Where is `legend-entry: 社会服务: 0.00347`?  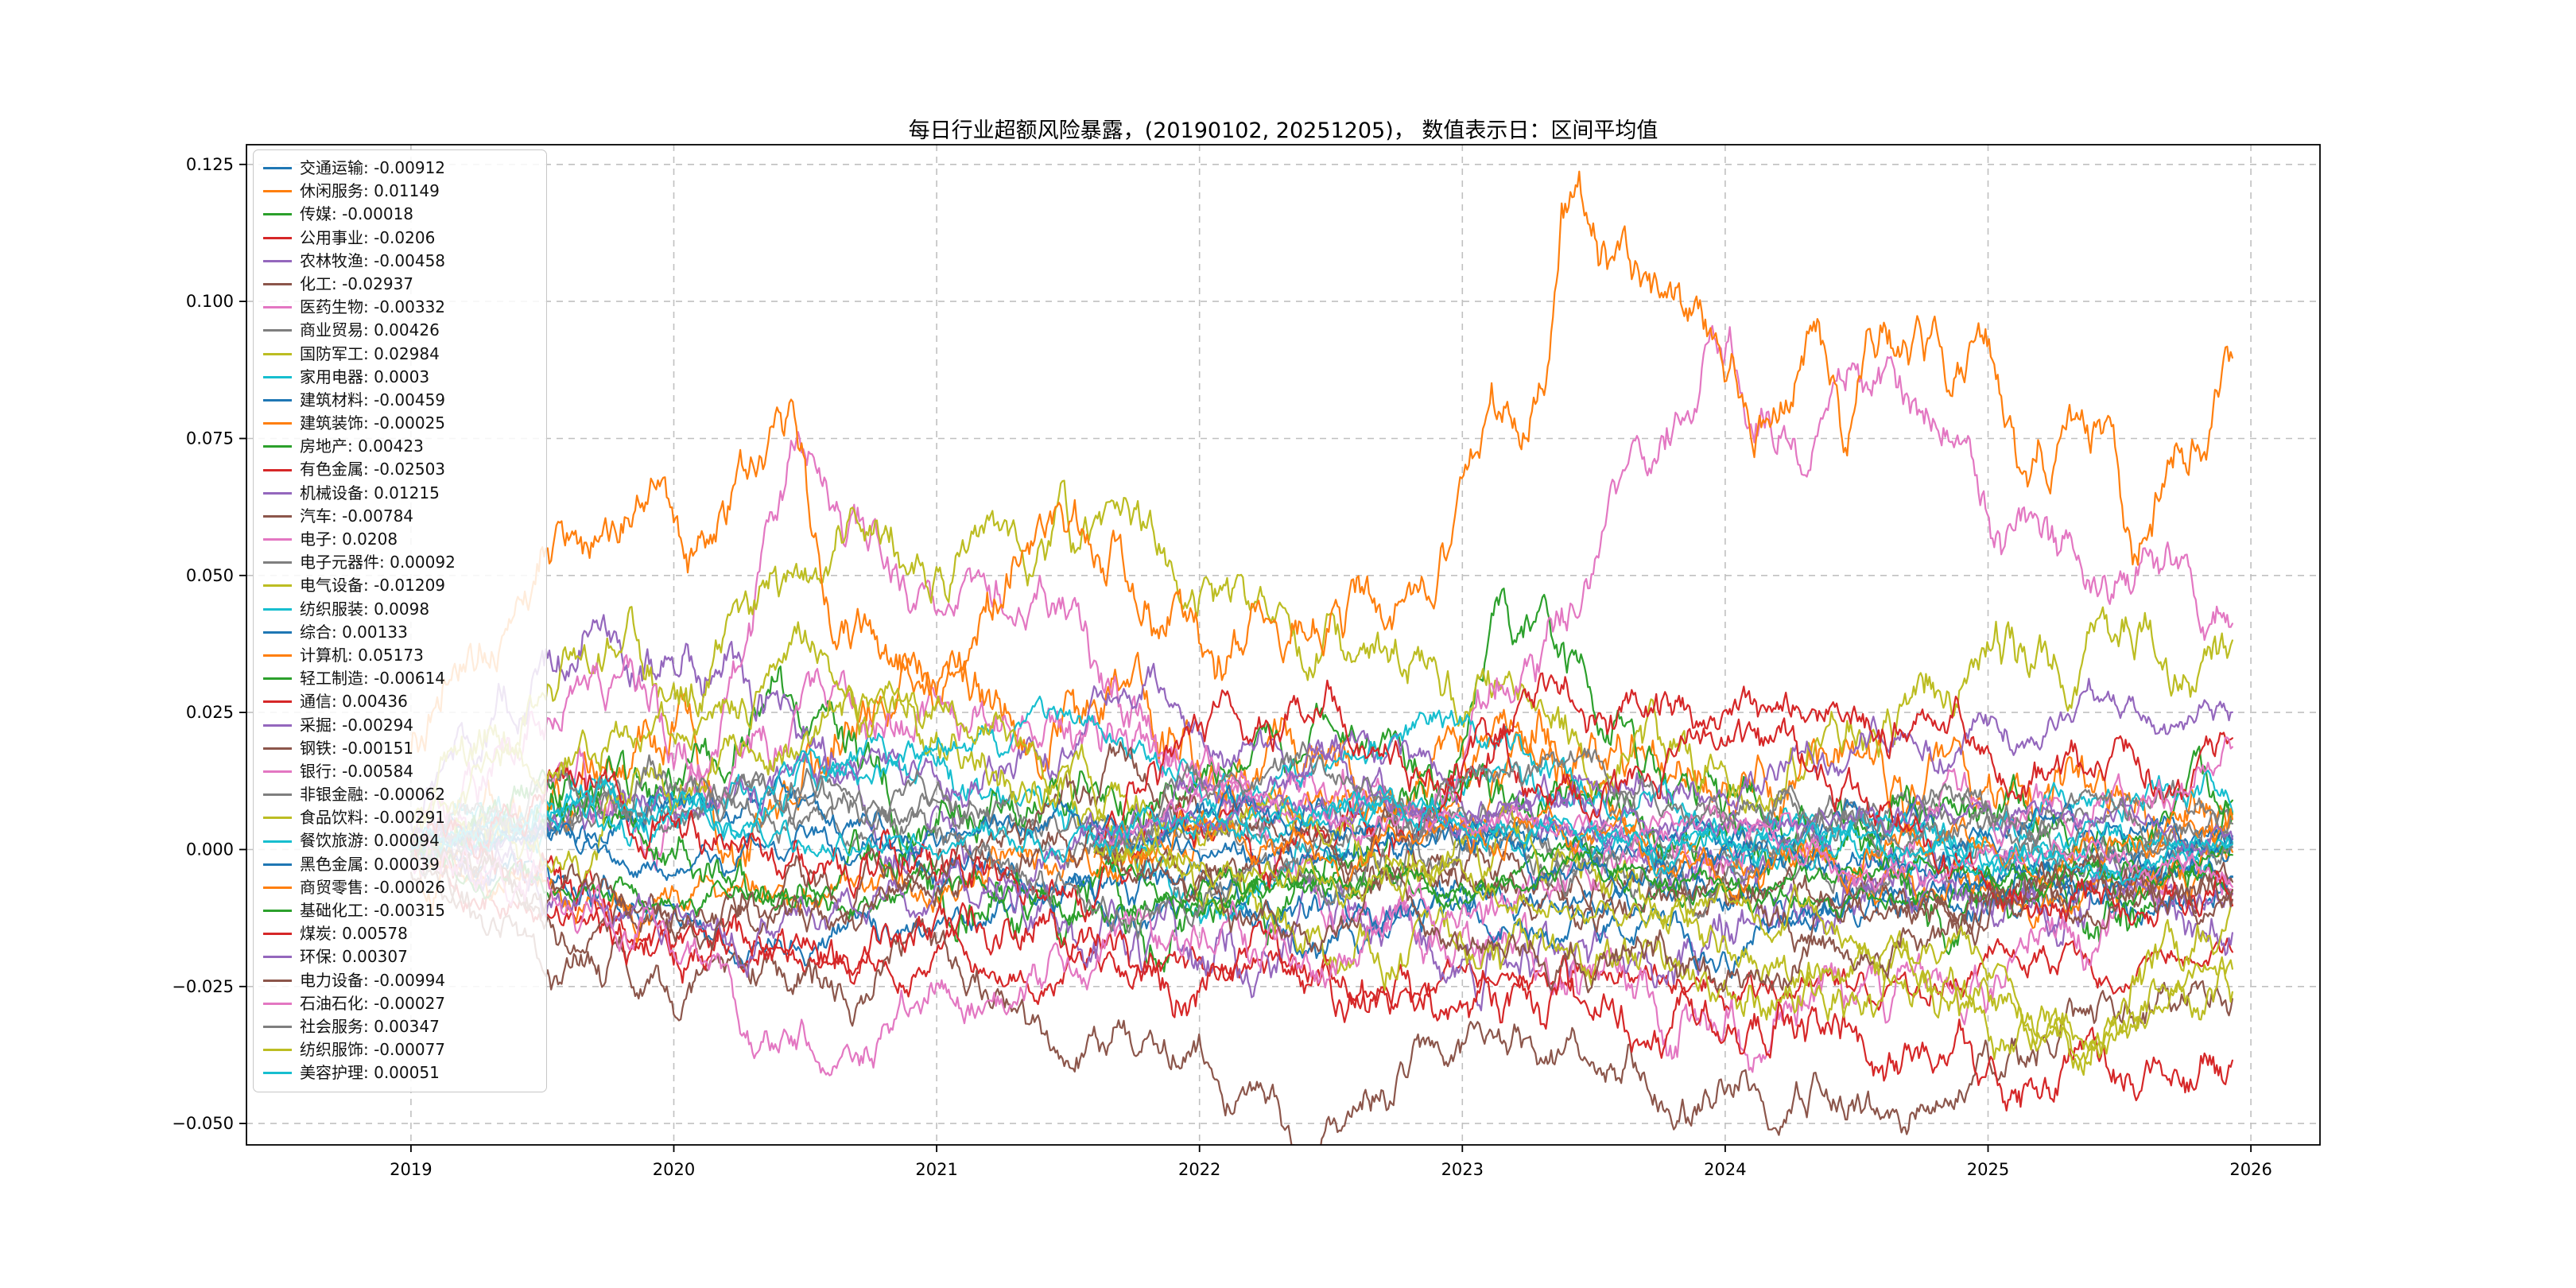
legend-entry: 社会服务: 0.00347 is located at coordinates (400, 1026).